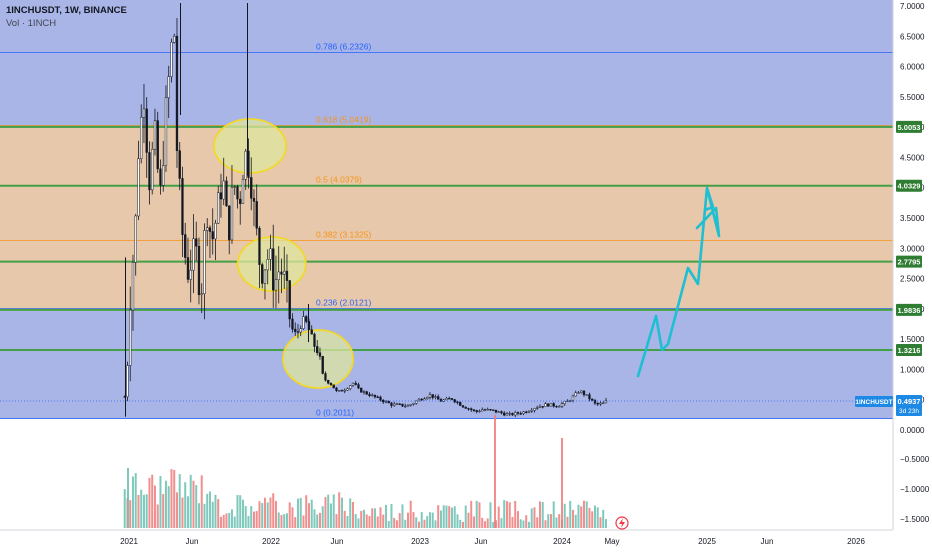  What do you see at coordinates (915, 519) in the screenshot?
I see `volume-tick-label: −1.5000` at bounding box center [915, 519].